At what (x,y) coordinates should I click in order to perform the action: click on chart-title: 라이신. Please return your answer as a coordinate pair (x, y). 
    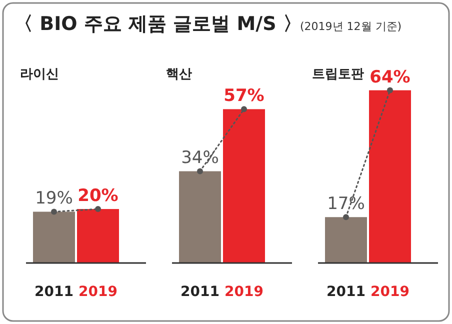
    Looking at the image, I should click on (39, 74).